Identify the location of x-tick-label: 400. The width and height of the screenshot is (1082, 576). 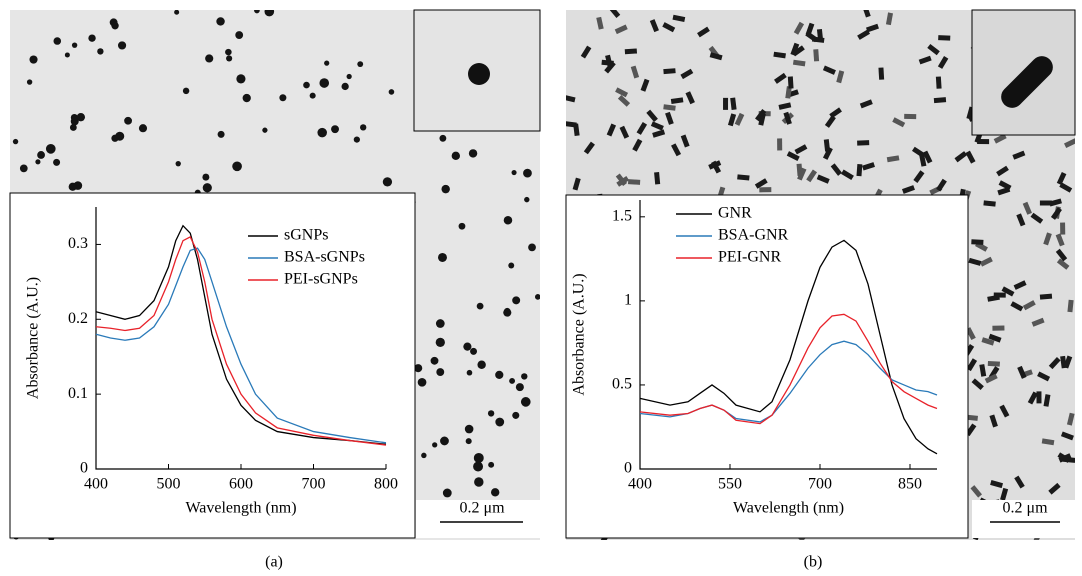
(96, 484).